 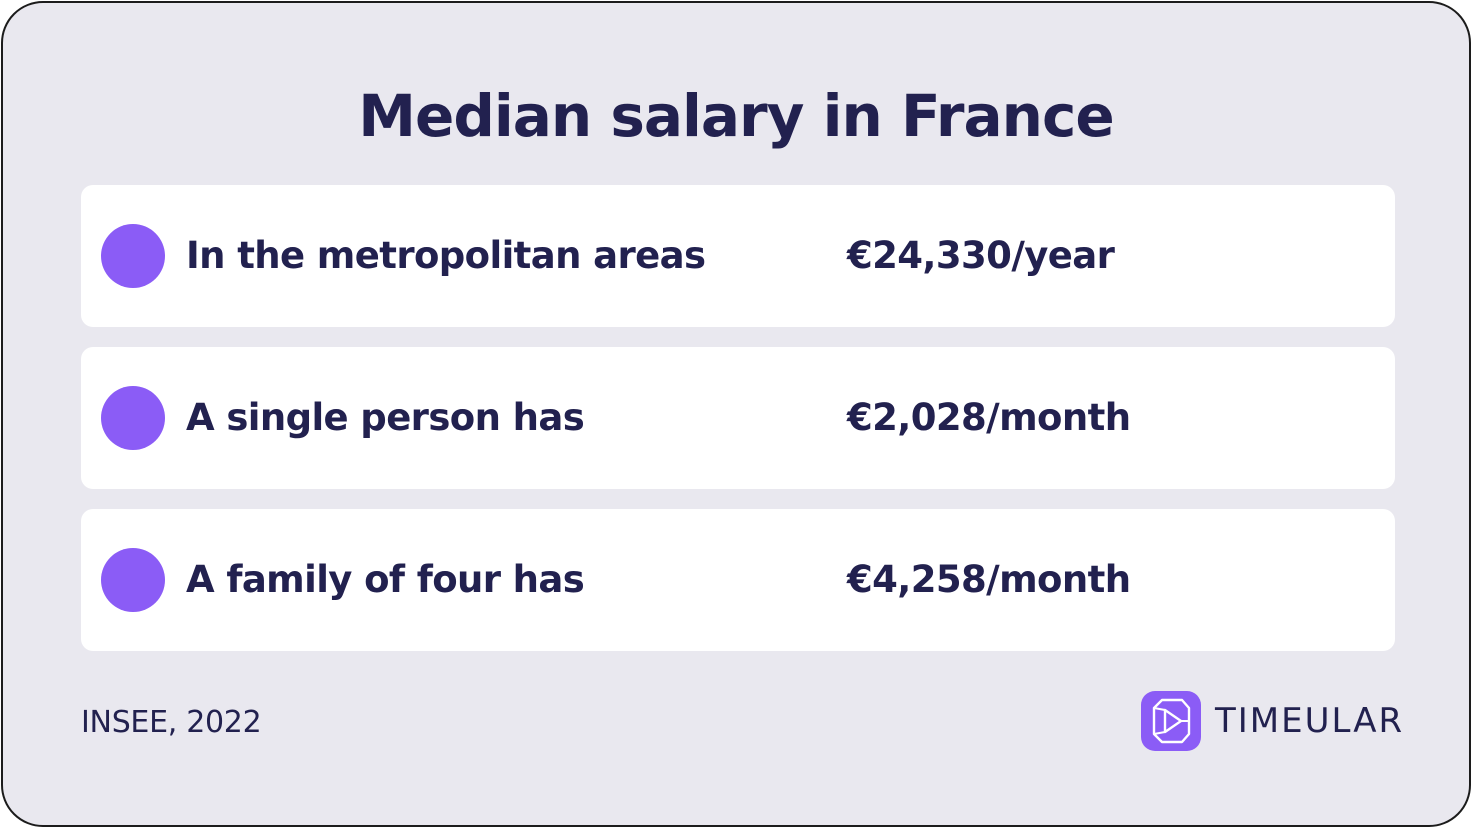 I want to click on row-label: In the metropolitan areas, so click(x=446, y=255).